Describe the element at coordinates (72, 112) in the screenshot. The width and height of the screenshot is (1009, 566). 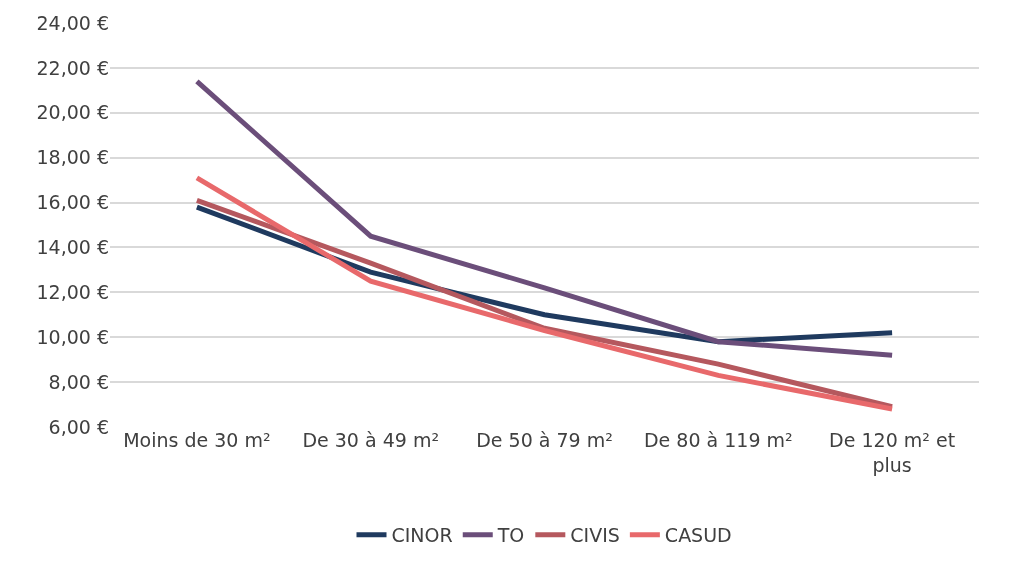
I see `y-tick-label: 20,00 €` at that location.